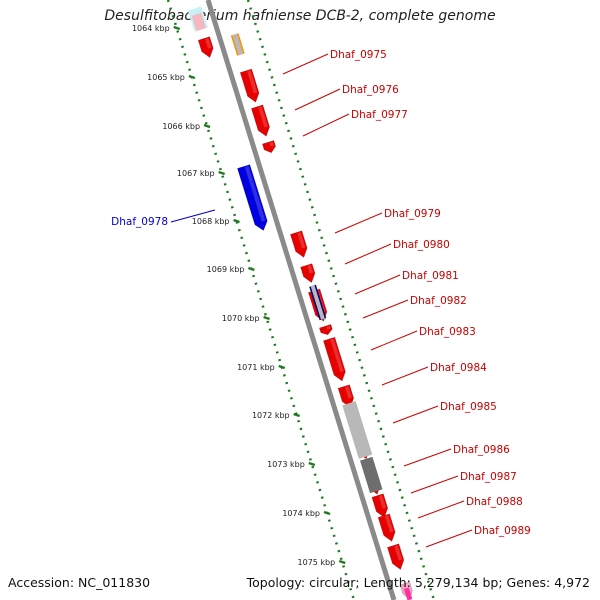 This screenshot has height=600, width=600. What do you see at coordinates (481, 450) in the screenshot?
I see `gene-label-dhaf_0986: Dhaf_0986` at bounding box center [481, 450].